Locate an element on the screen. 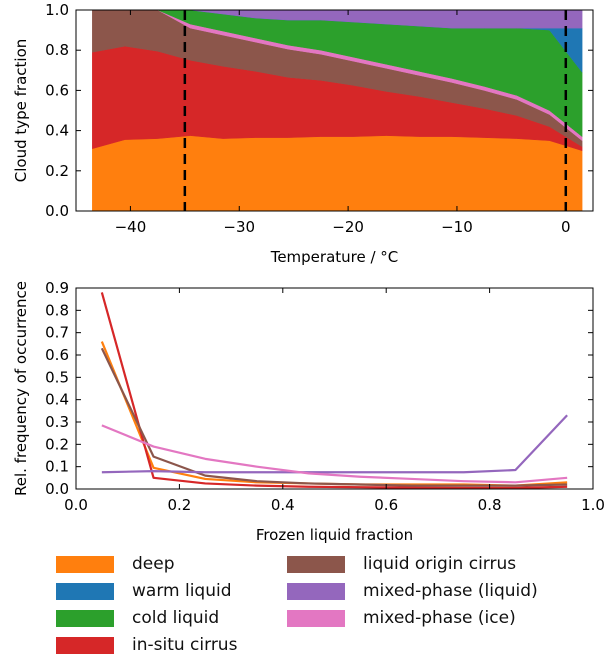 This screenshot has width=608, height=662. x-tick-label: −10 is located at coordinates (457, 227).